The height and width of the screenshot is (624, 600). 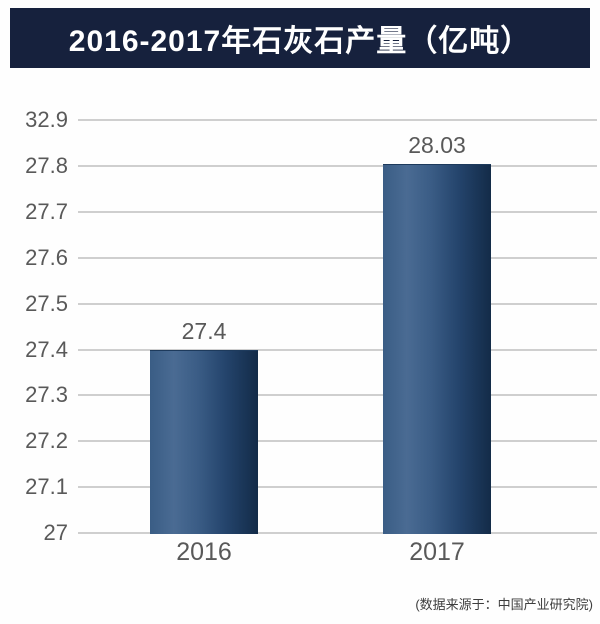 What do you see at coordinates (337, 165) in the screenshot?
I see `gridline-27.8` at bounding box center [337, 165].